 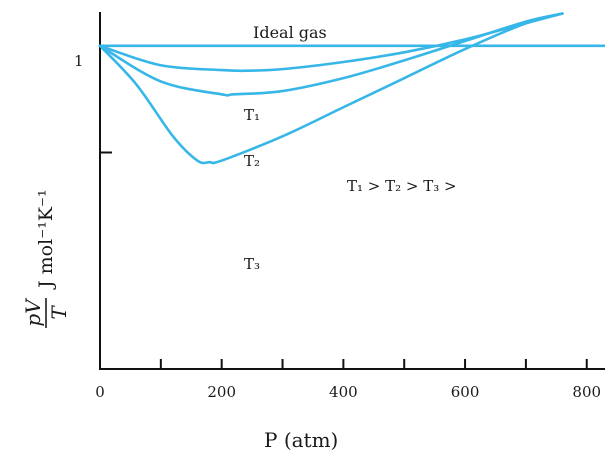 What do you see at coordinates (343, 392) in the screenshot?
I see `x-tick-label: 400` at bounding box center [343, 392].